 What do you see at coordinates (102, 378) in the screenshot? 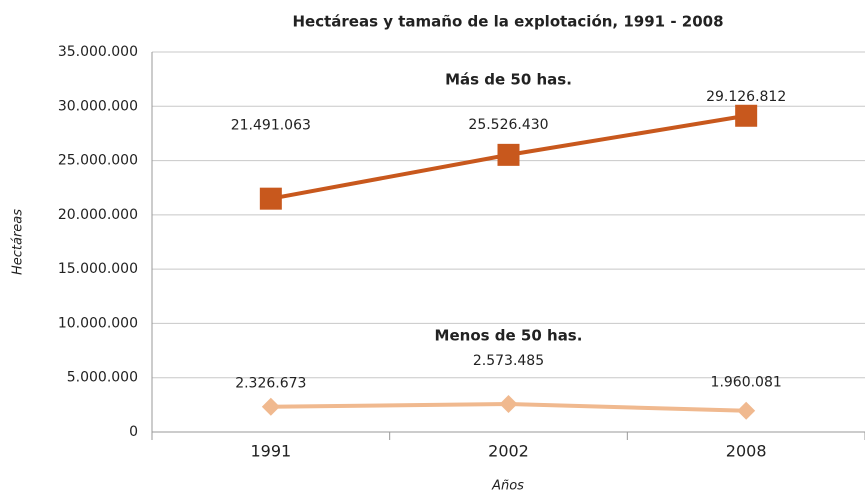
I see `y-tick-label: 5.000.000` at bounding box center [102, 378].